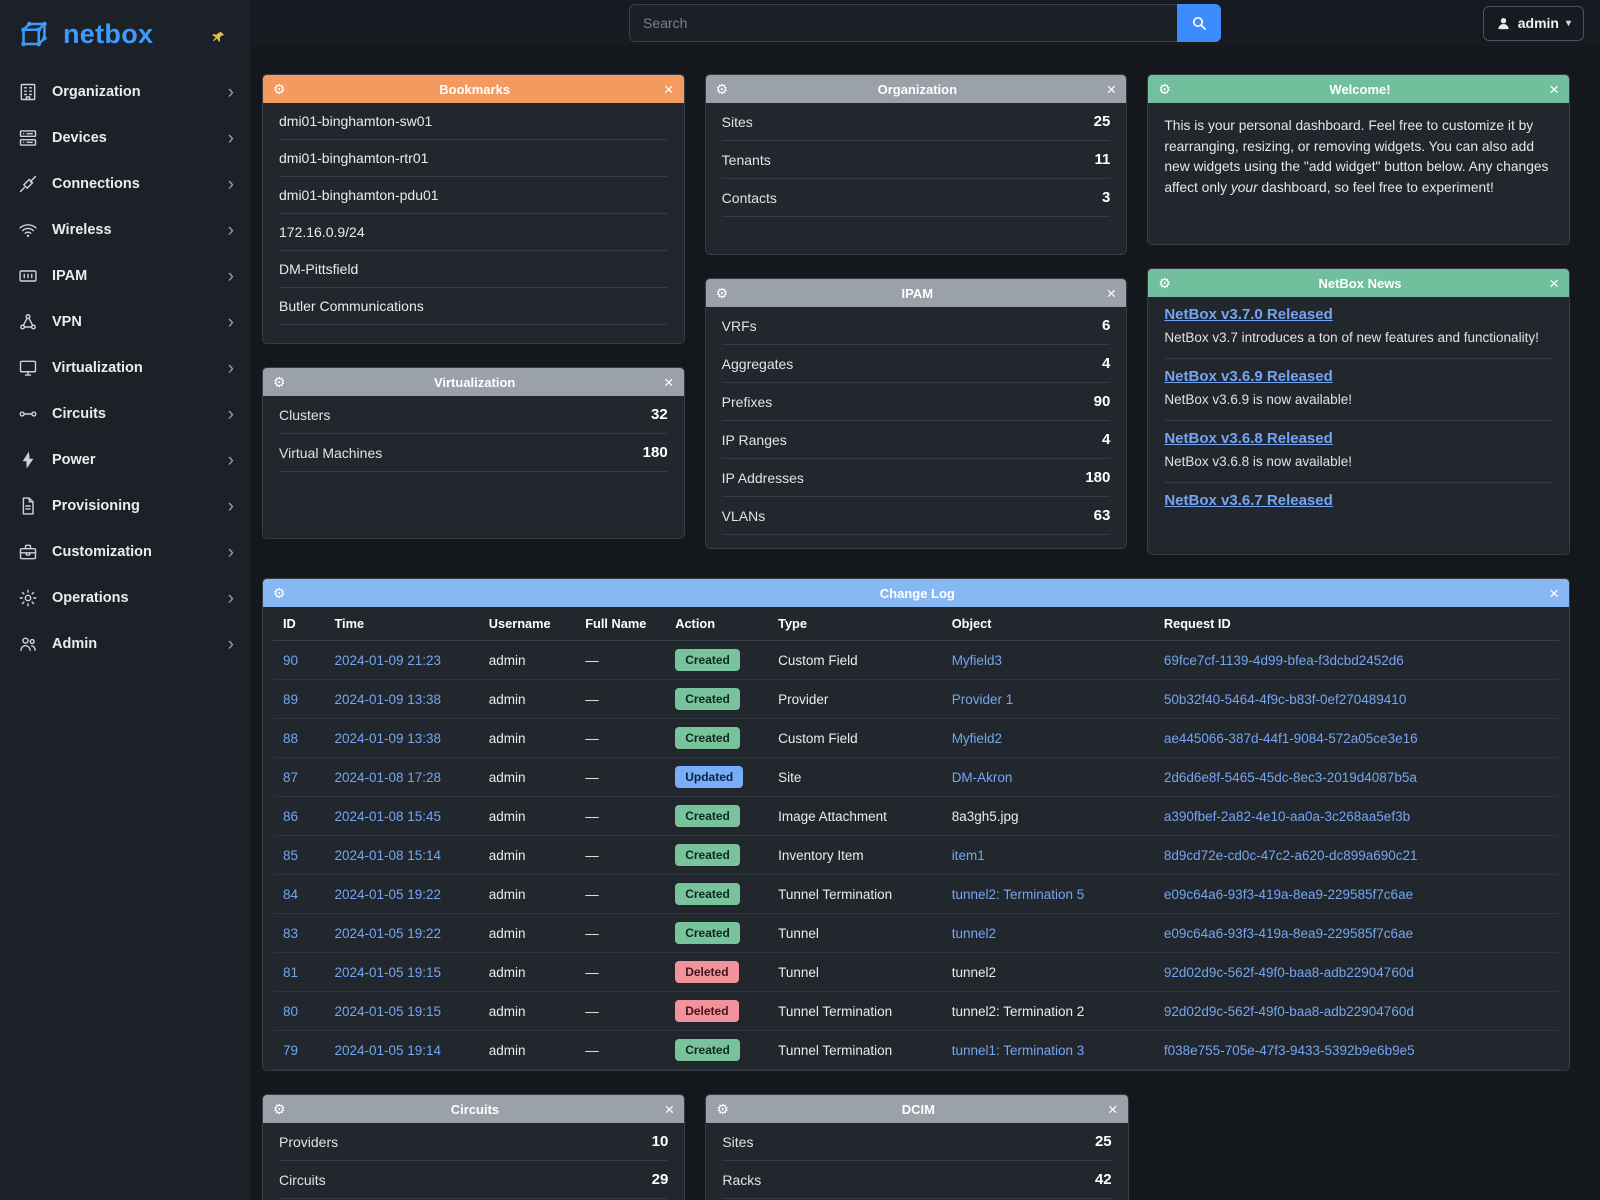  I want to click on changelog-object-link: DM-Akron, so click(982, 777).